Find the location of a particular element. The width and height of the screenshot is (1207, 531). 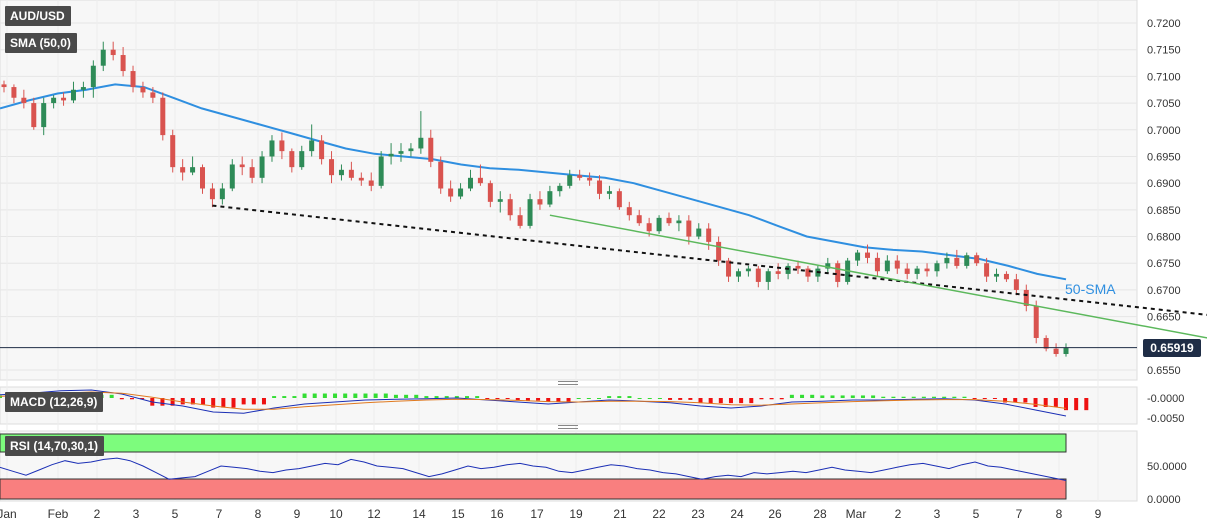

macd-line is located at coordinates (533, 403).